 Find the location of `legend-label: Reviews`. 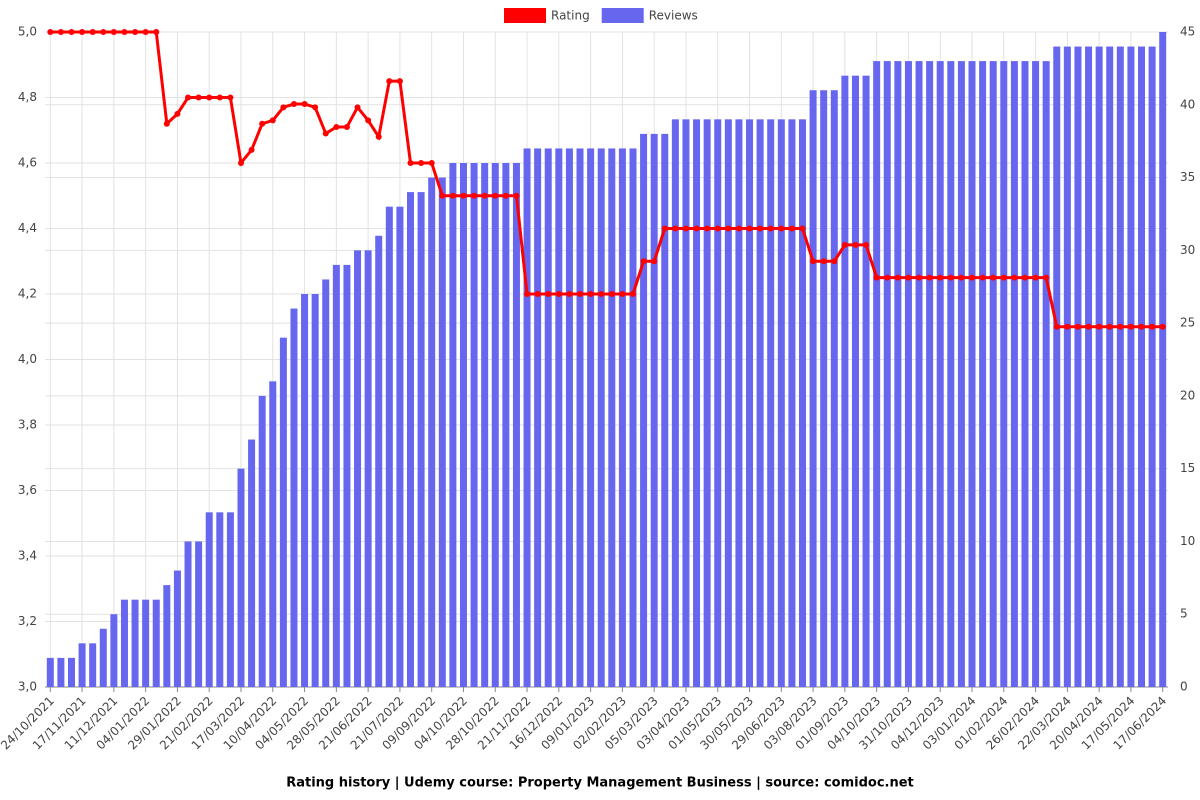

legend-label: Reviews is located at coordinates (673, 16).